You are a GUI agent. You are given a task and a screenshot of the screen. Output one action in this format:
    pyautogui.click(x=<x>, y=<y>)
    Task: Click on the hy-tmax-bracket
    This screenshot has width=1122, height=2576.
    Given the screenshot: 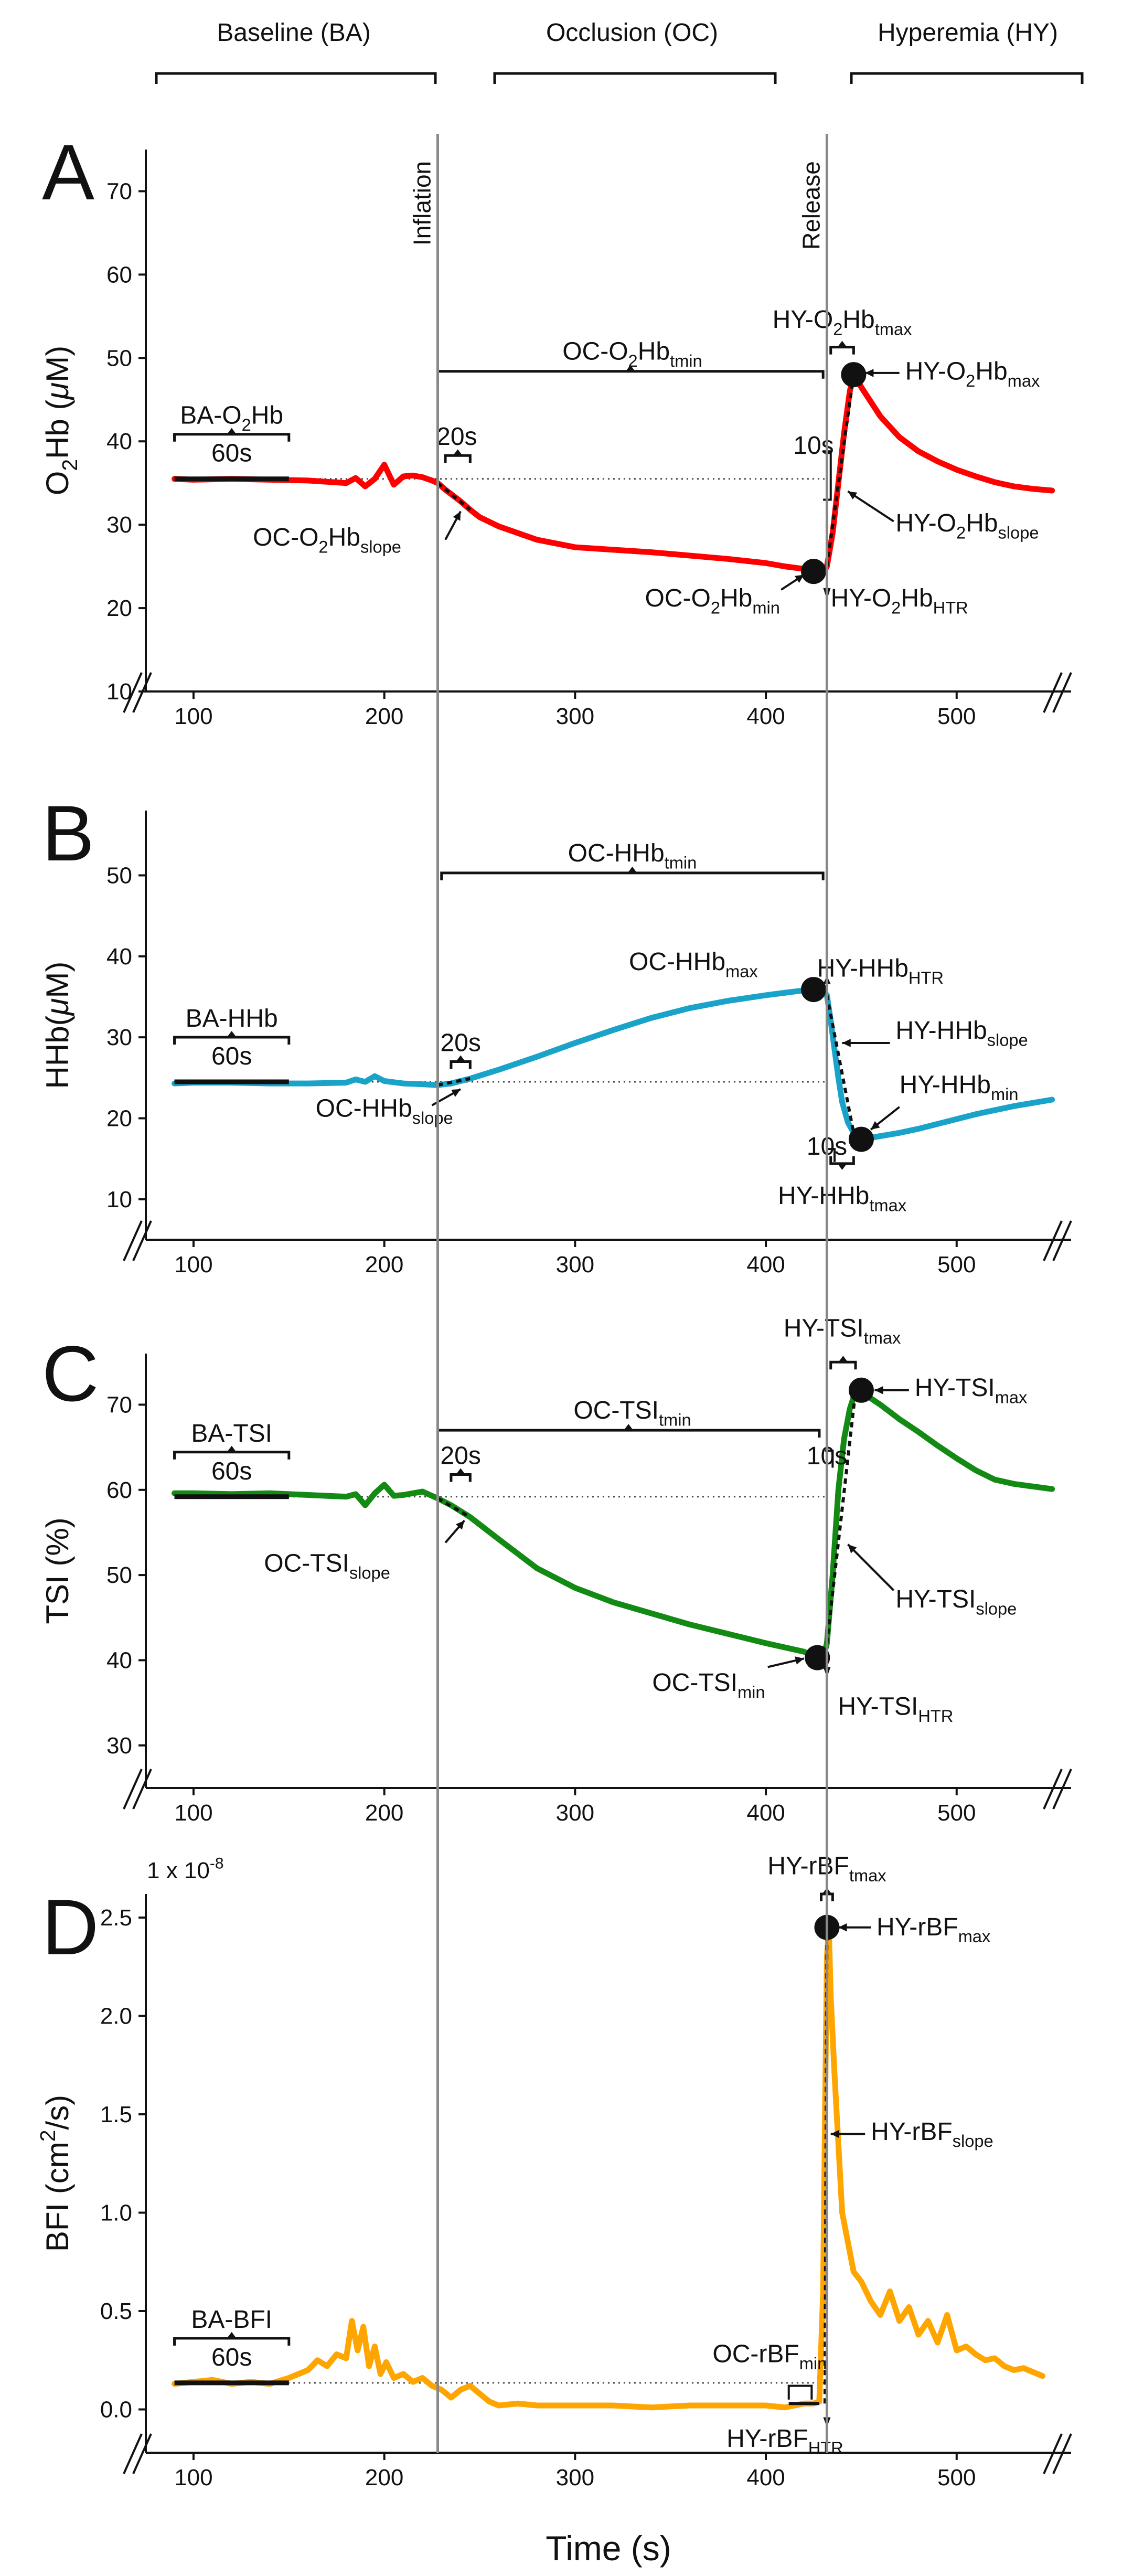 What is the action you would take?
    pyautogui.click(x=842, y=350)
    